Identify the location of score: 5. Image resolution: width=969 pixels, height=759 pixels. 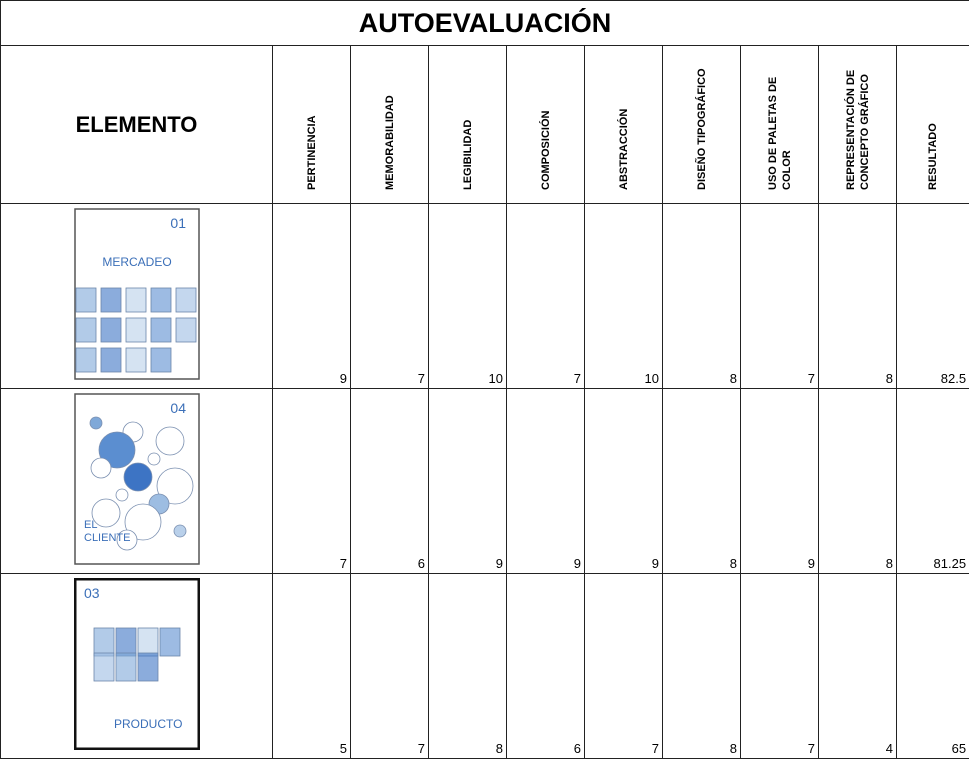
(311, 666).